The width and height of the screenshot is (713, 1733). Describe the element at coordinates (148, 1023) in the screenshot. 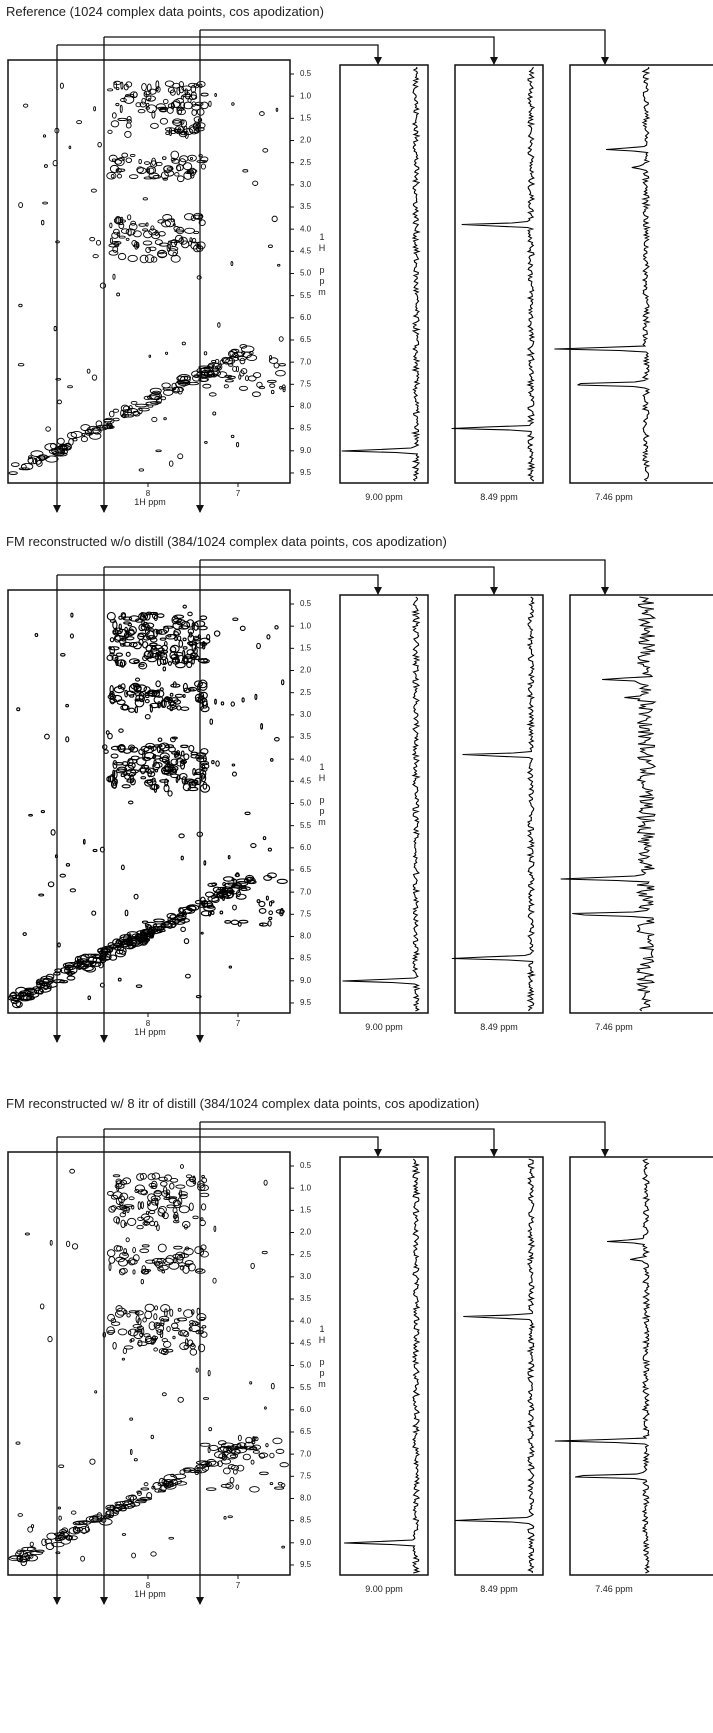

I see `x-tick-label: 8` at that location.